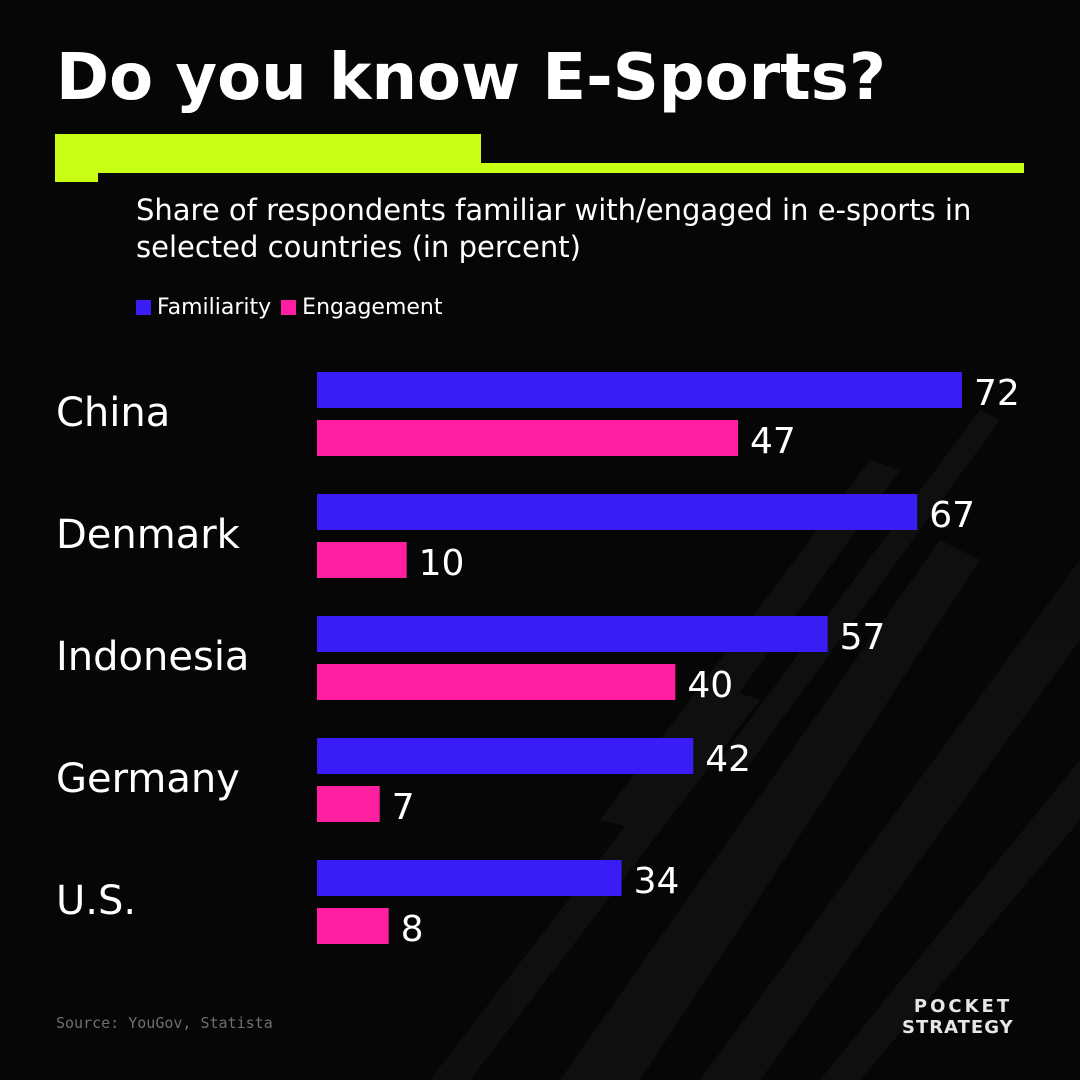 The height and width of the screenshot is (1080, 1080). I want to click on chart-legend: Familiarity Engagement, so click(289, 307).